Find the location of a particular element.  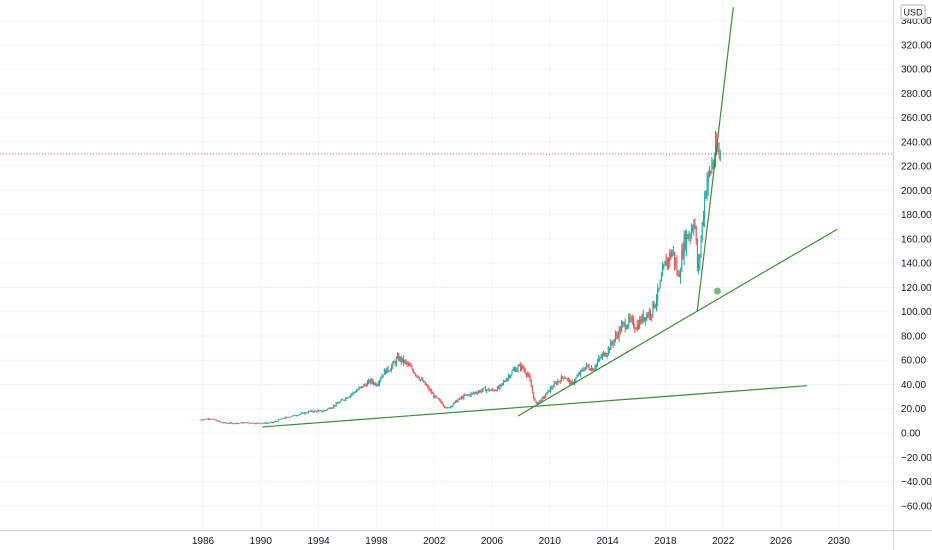

y-tick-label: 260.00 is located at coordinates (916, 118).